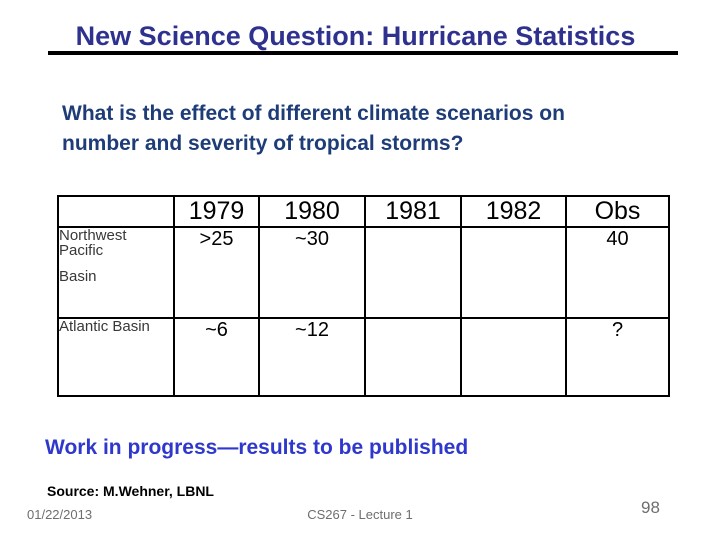 The height and width of the screenshot is (540, 720). Describe the element at coordinates (617, 211) in the screenshot. I see `header-cell-obs: Obs` at that location.